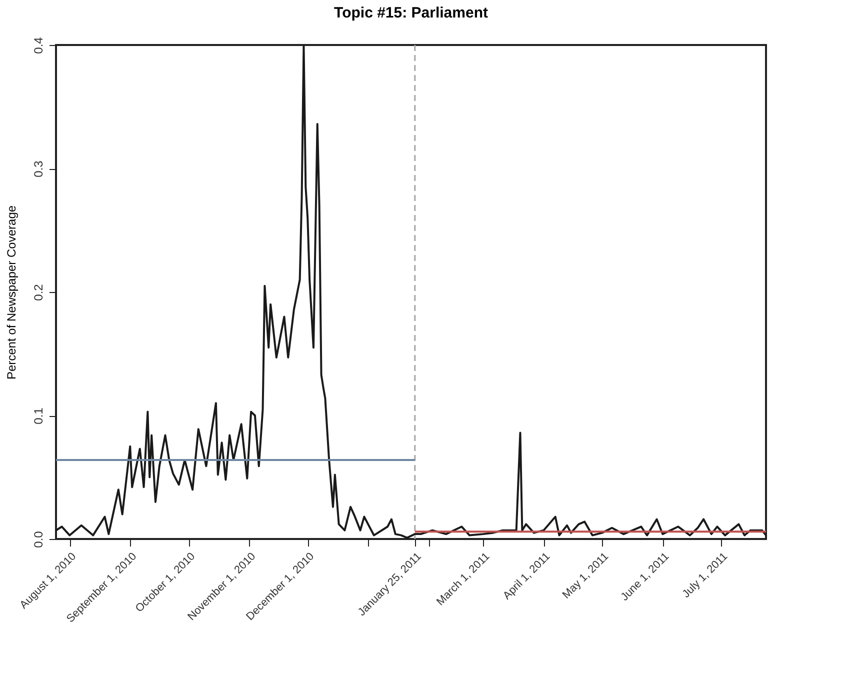 The height and width of the screenshot is (678, 865). Describe the element at coordinates (39, 169) in the screenshot. I see `y-tick-label: 0.3` at that location.